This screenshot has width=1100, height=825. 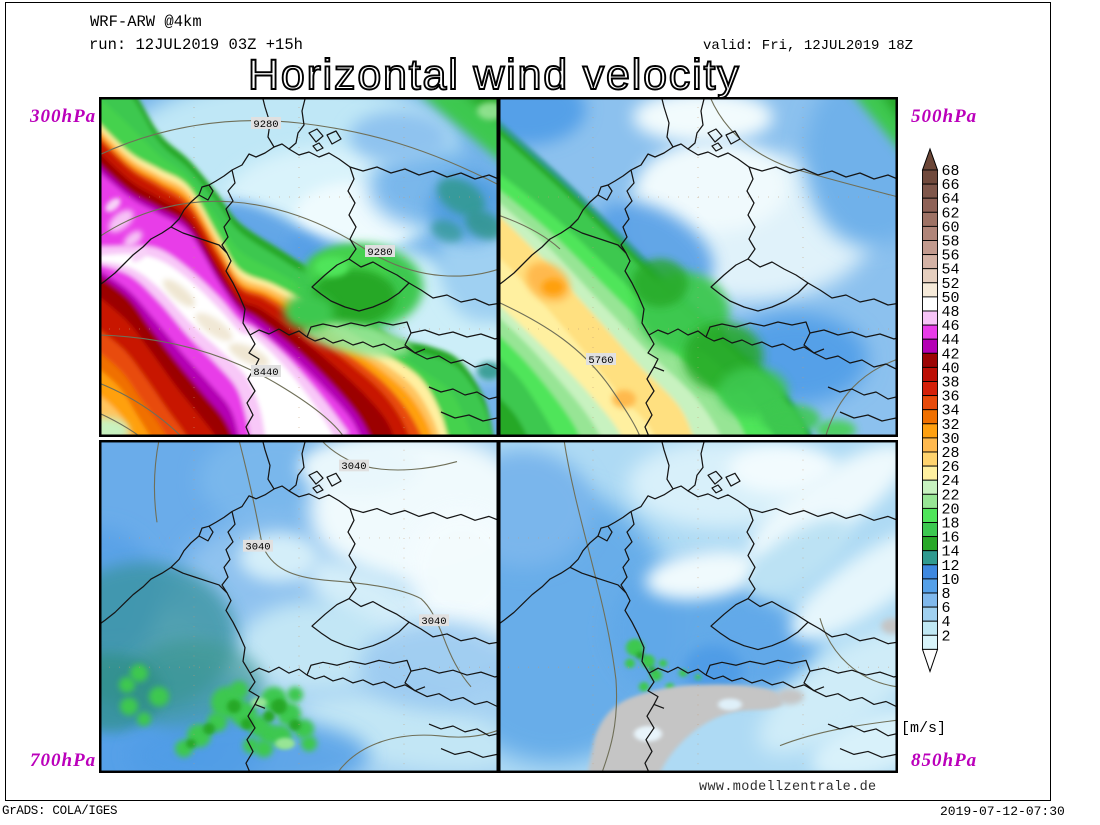 What do you see at coordinates (951, 566) in the screenshot?
I see `svg-text: 12` at bounding box center [951, 566].